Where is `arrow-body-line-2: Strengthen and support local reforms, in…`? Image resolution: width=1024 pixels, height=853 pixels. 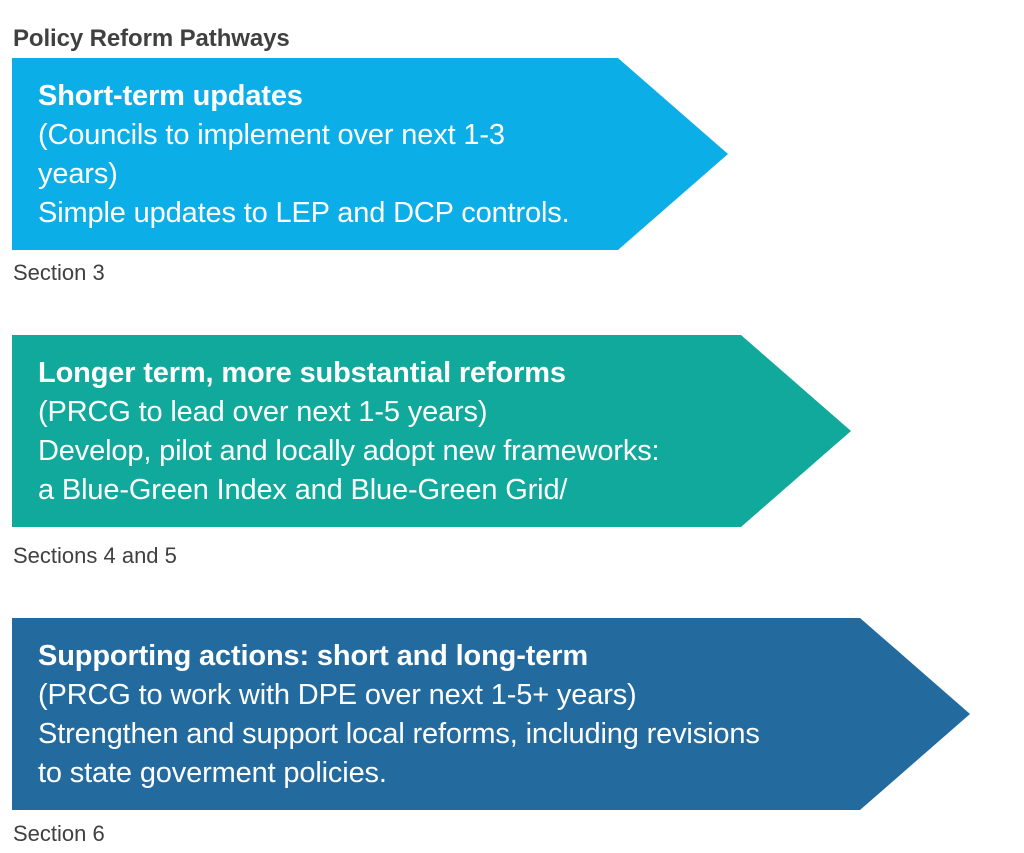
arrow-body-line-2: Strengthen and support local reforms, in… is located at coordinates (399, 734).